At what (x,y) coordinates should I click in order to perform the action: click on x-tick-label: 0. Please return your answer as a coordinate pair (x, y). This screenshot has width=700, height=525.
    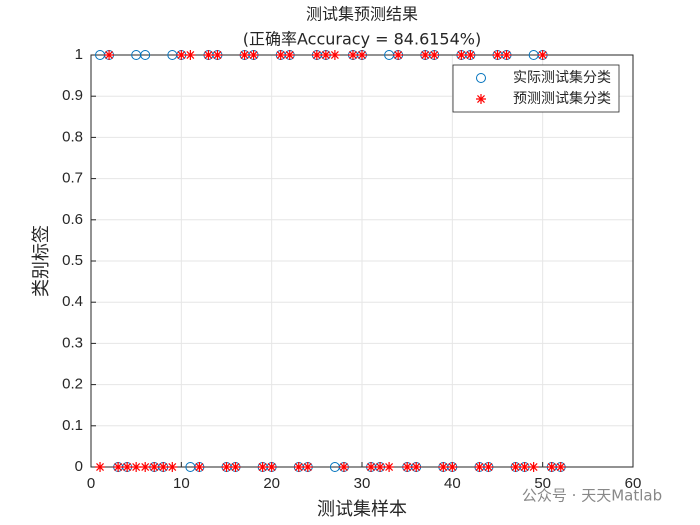
    Looking at the image, I should click on (91, 483).